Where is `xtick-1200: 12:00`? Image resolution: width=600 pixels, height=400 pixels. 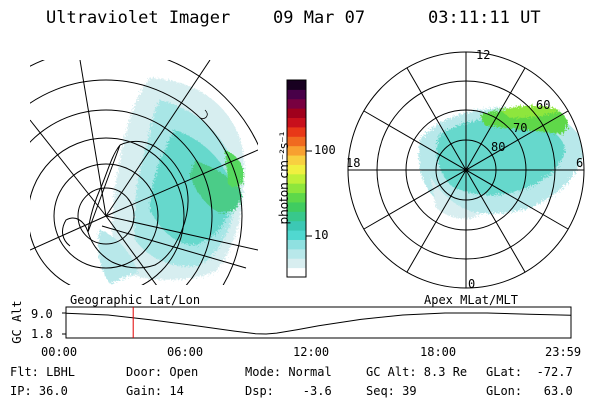
xtick-1200: 12:00 is located at coordinates (311, 352).